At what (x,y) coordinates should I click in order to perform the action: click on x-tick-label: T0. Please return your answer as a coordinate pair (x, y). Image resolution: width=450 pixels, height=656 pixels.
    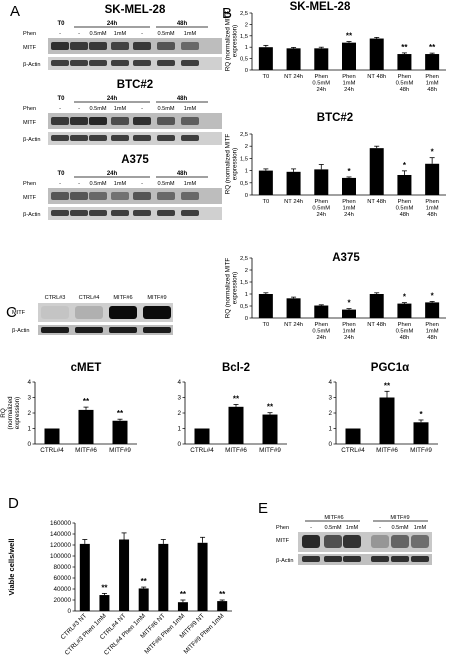
    Looking at the image, I should click on (265, 202).